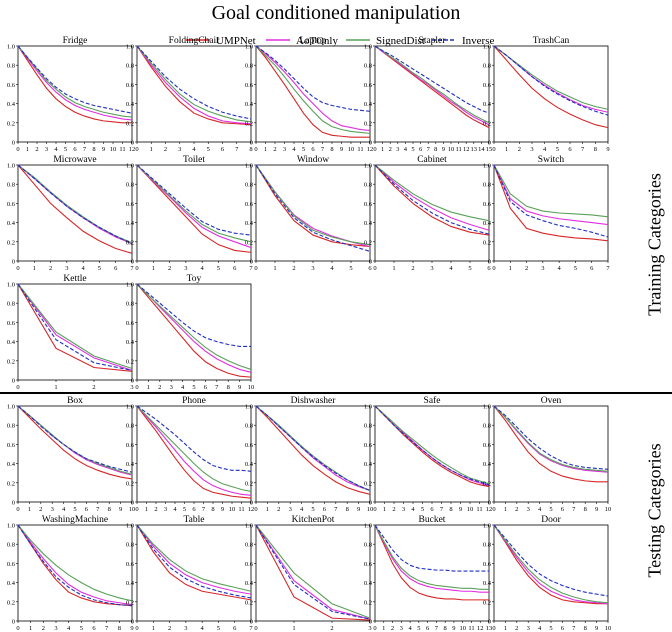 This screenshot has height=632, width=672. What do you see at coordinates (313, 520) in the screenshot?
I see `subplot-title: KitchenPot` at bounding box center [313, 520].